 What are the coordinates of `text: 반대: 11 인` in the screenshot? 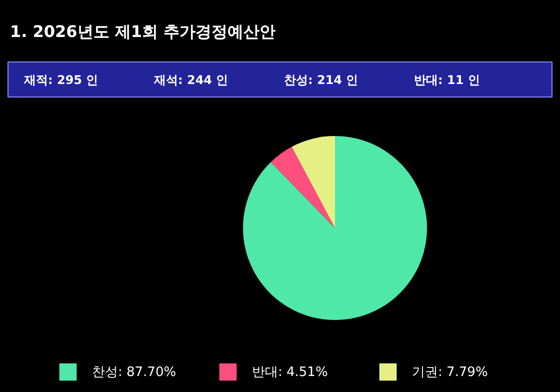 It's located at (447, 80).